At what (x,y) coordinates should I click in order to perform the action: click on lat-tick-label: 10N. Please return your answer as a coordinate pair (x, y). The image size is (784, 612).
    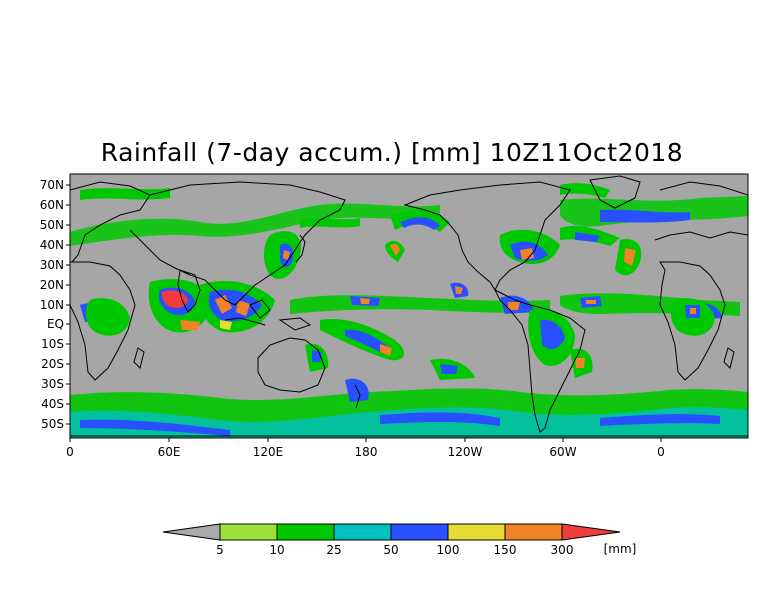
    Looking at the image, I should click on (52, 305).